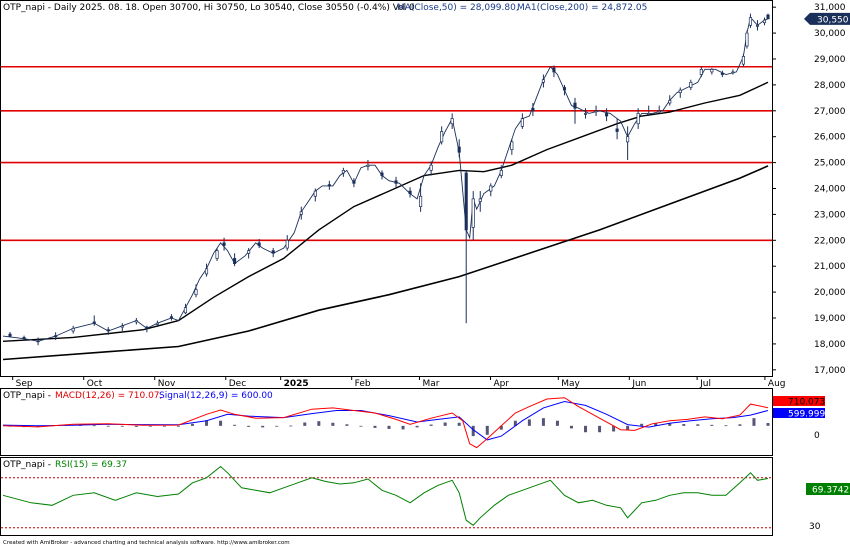 This screenshot has height=547, width=850. I want to click on y-tick-label: 24,000, so click(830, 190).